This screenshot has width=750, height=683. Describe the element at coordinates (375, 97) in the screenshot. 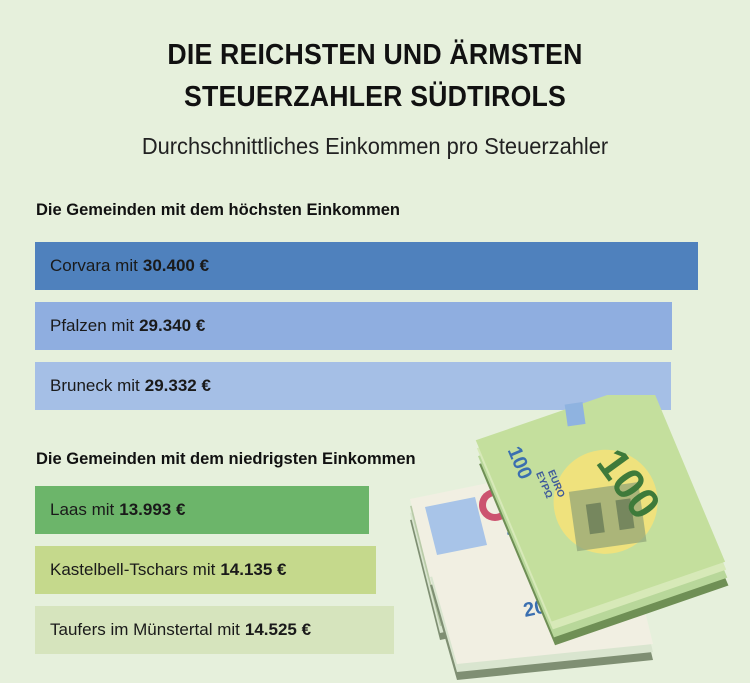

I see `title-line-2: STEUERZAHLER SÜDTIROLS` at that location.